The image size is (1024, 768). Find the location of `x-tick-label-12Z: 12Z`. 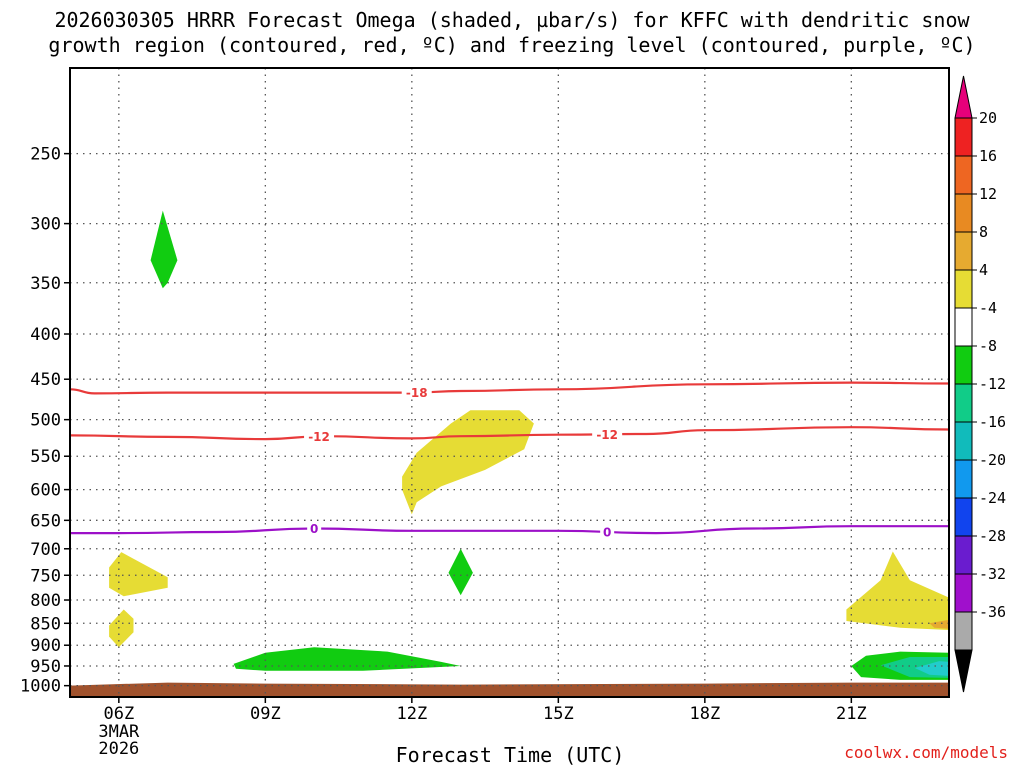

x-tick-label-12Z: 12Z is located at coordinates (411, 714).